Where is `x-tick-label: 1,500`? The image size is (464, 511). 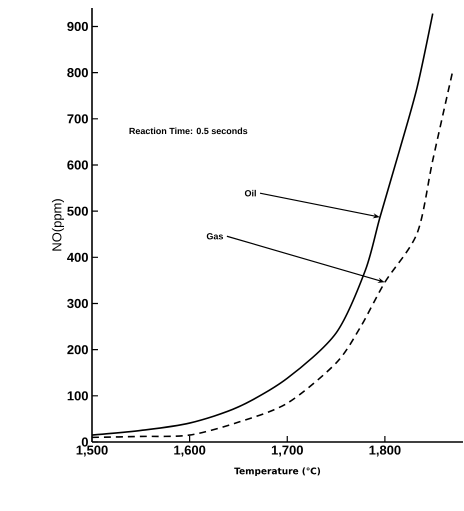
x-tick-label: 1,500 is located at coordinates (92, 451).